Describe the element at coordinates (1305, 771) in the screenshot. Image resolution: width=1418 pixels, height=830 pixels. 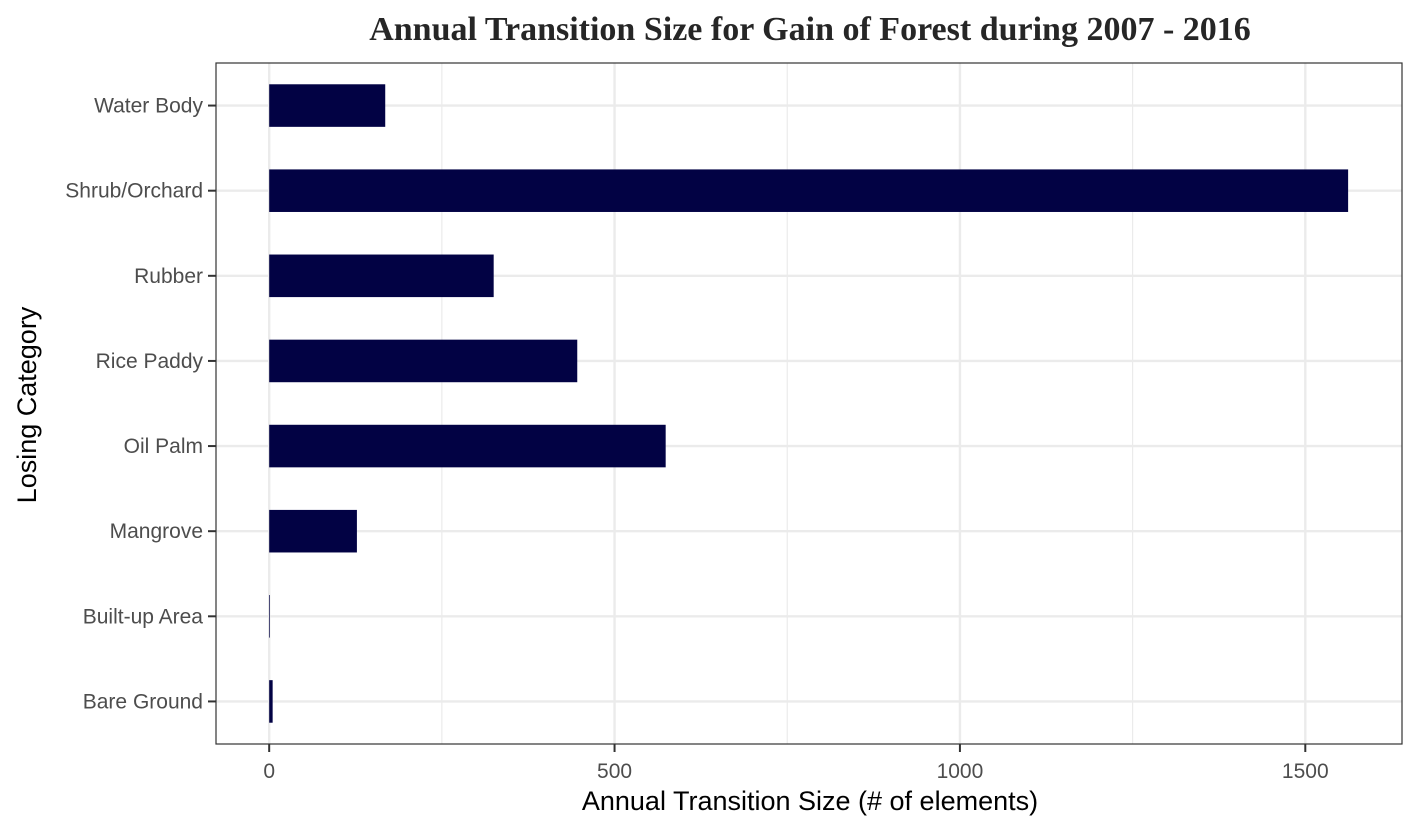
I see `x-tick-label: 1500` at that location.